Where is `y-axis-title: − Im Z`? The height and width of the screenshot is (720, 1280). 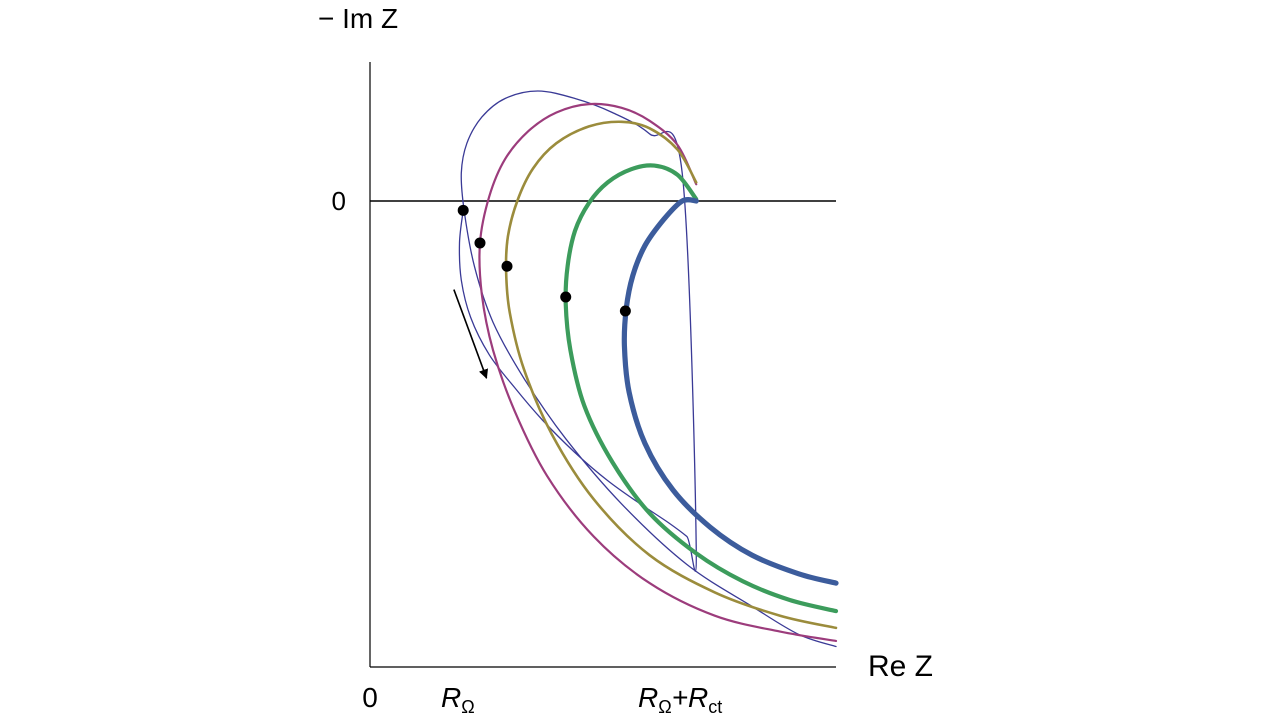 y-axis-title: − Im Z is located at coordinates (358, 18).